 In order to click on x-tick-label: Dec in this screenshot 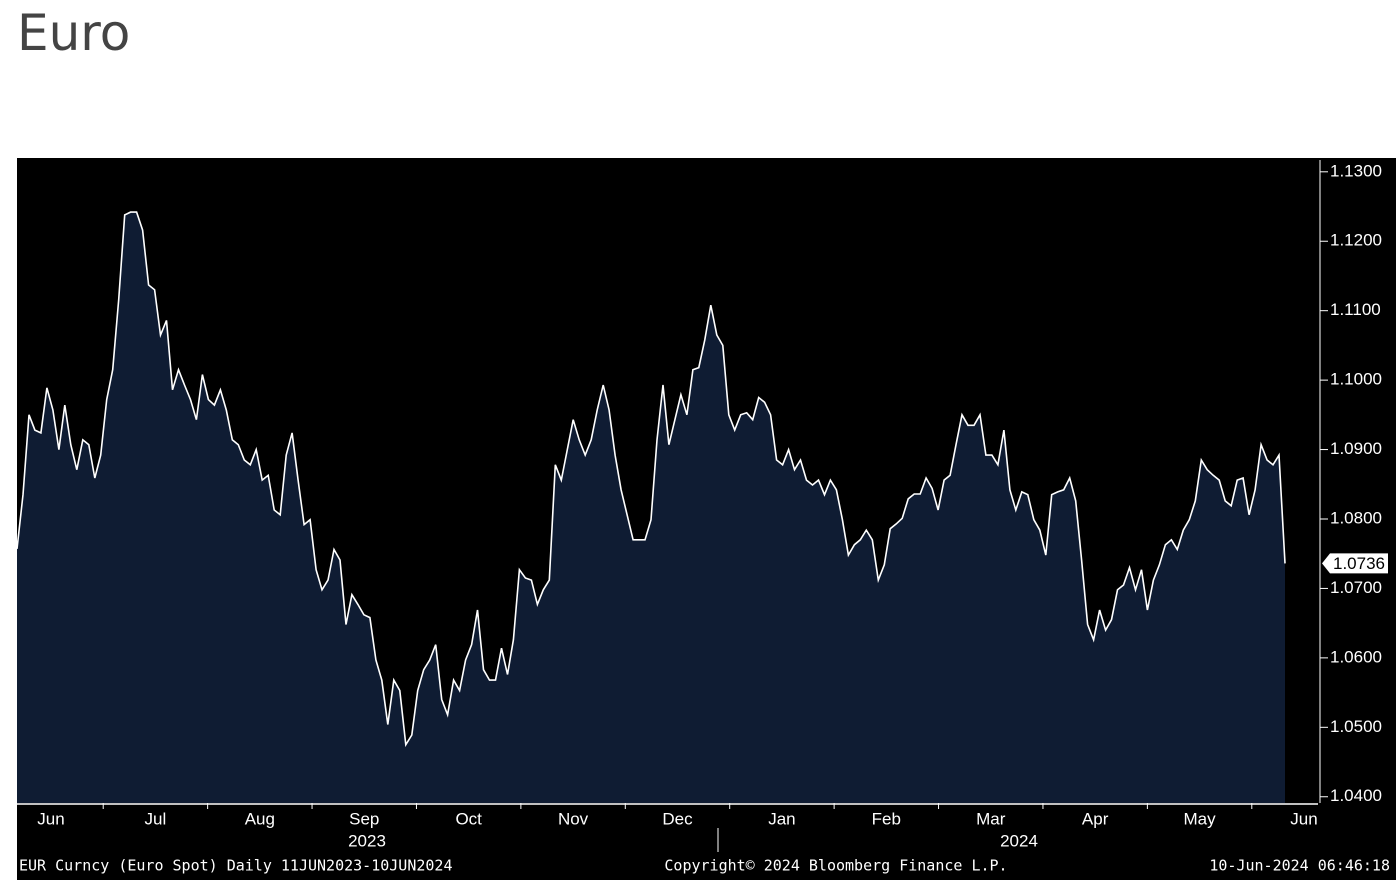, I will do `click(677, 818)`.